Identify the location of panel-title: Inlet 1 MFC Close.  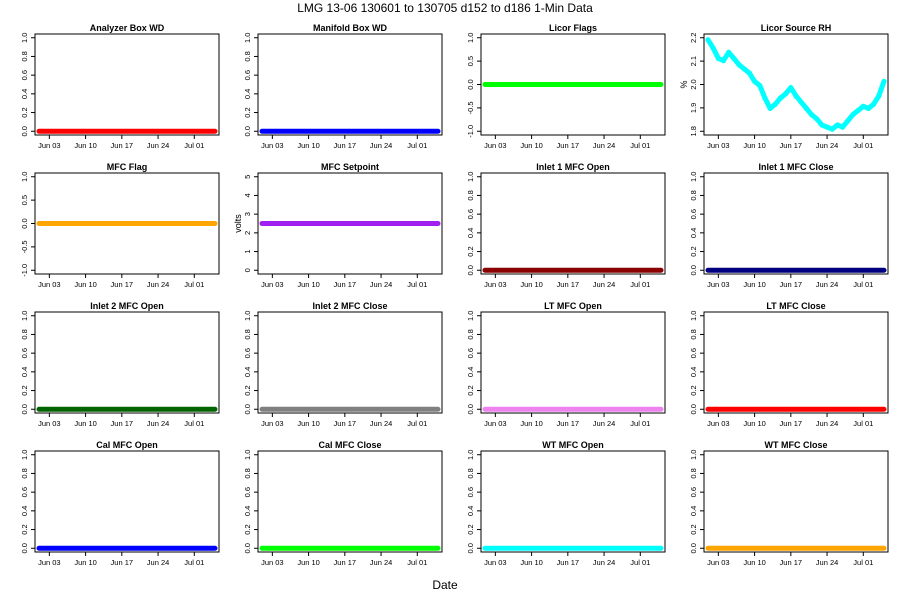
(795, 167).